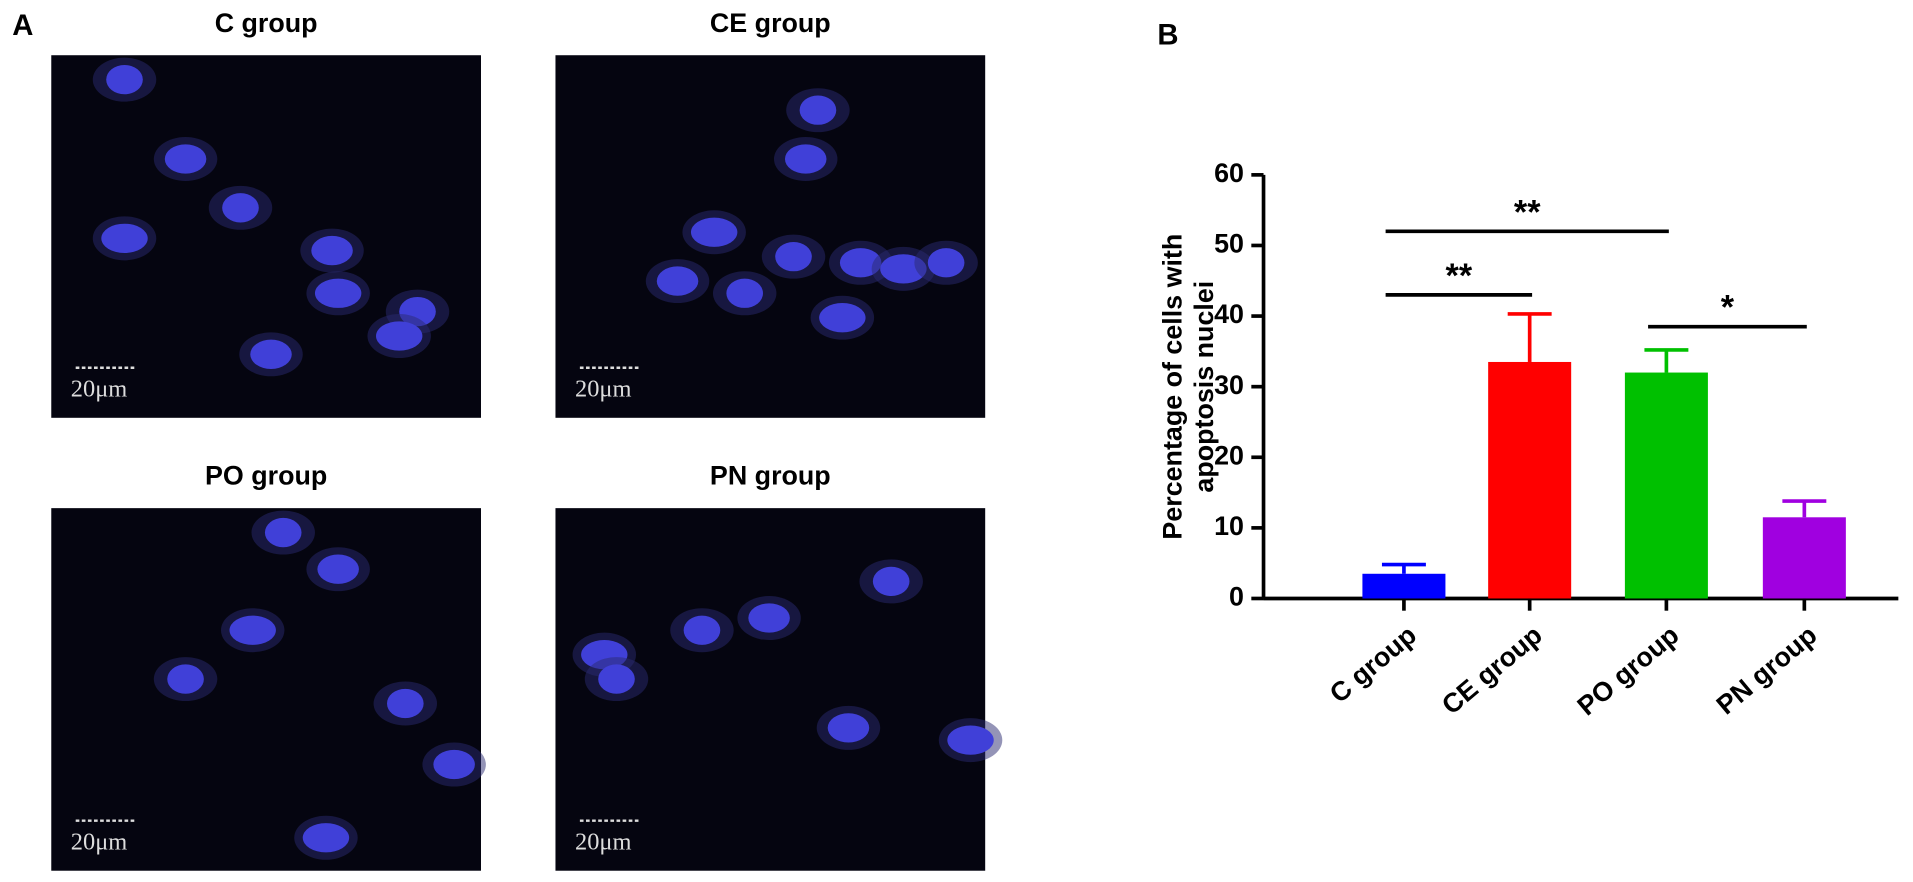  What do you see at coordinates (266, 23) in the screenshot?
I see `image-title: C group` at bounding box center [266, 23].